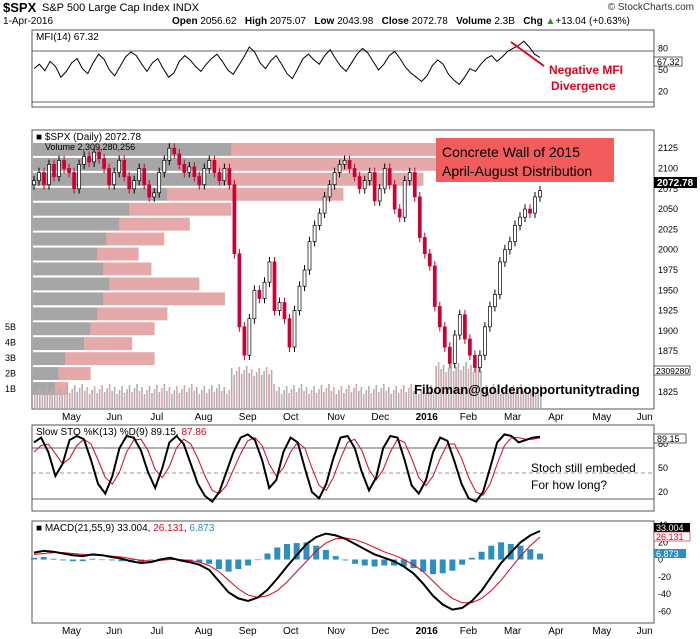  Describe the element at coordinates (663, 468) in the screenshot. I see `stoch-tick-label: 50` at that location.